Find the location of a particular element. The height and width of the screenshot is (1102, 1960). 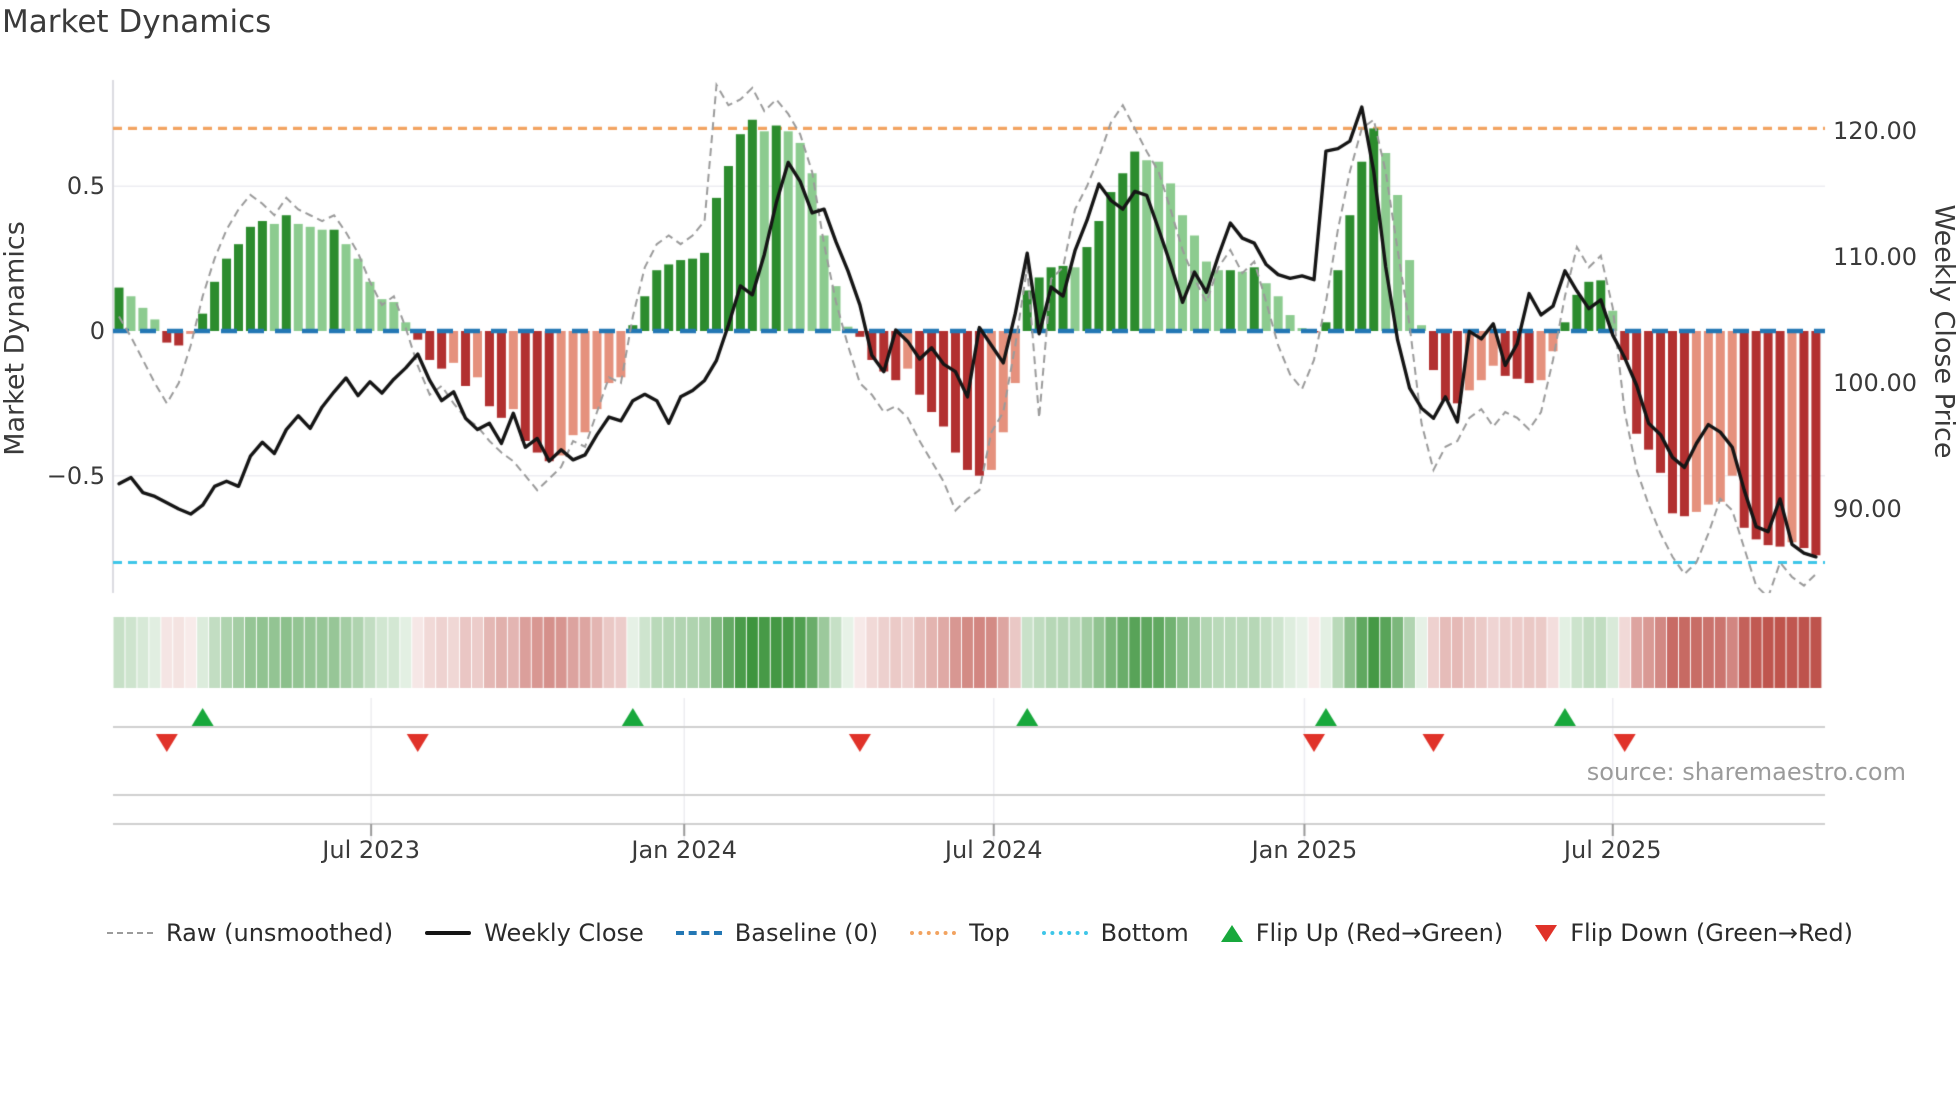

baseline-swatch-icon is located at coordinates (698, 933).